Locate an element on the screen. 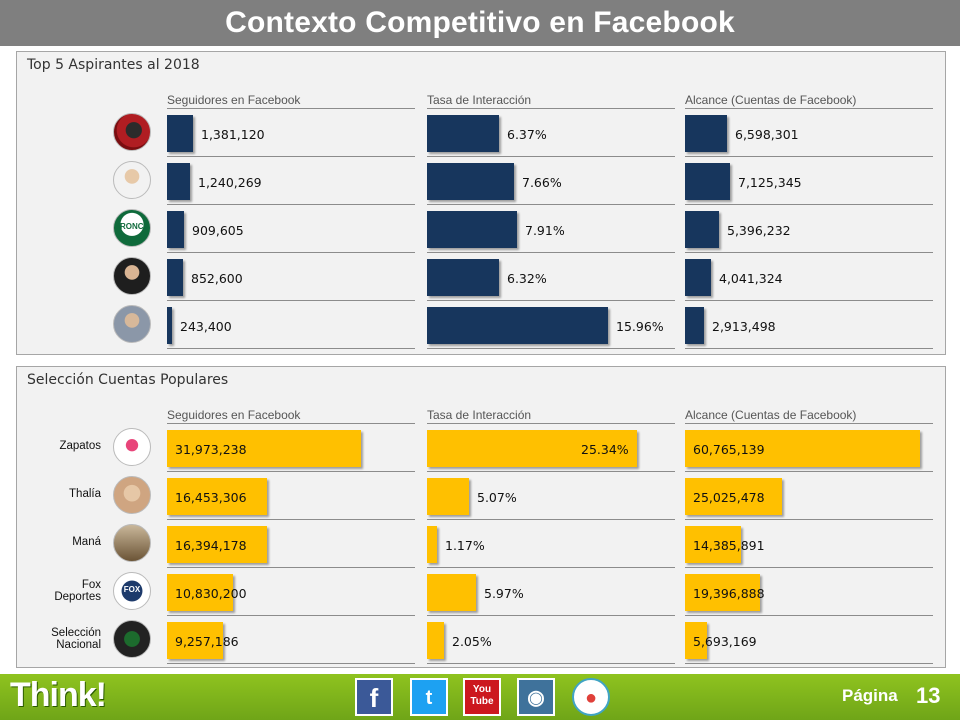  popular-followers-value: 10,830,200 is located at coordinates (211, 593).